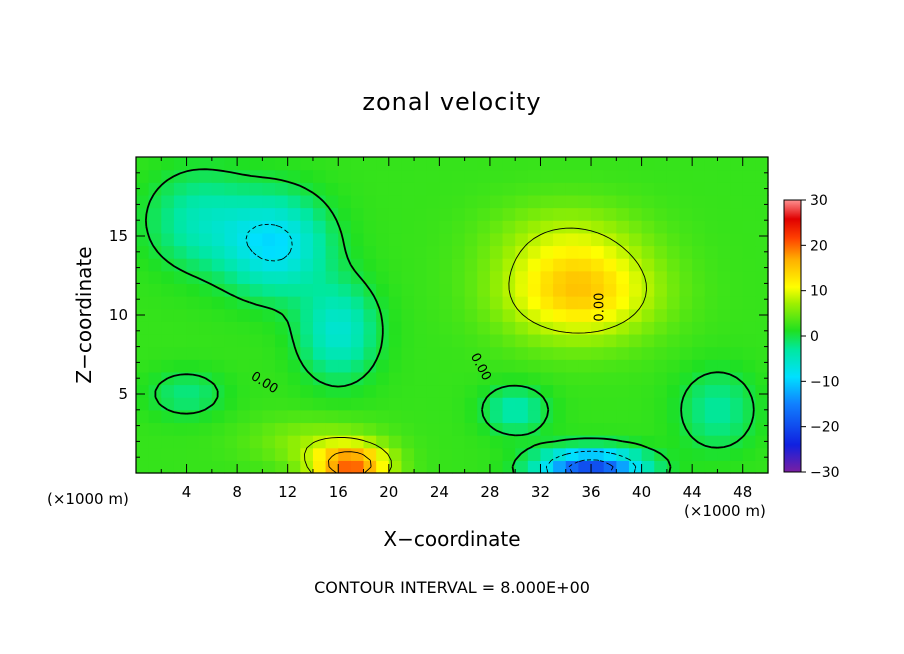 Image resolution: width=904 pixels, height=654 pixels. Describe the element at coordinates (641, 492) in the screenshot. I see `x-tick-label: 40` at that location.